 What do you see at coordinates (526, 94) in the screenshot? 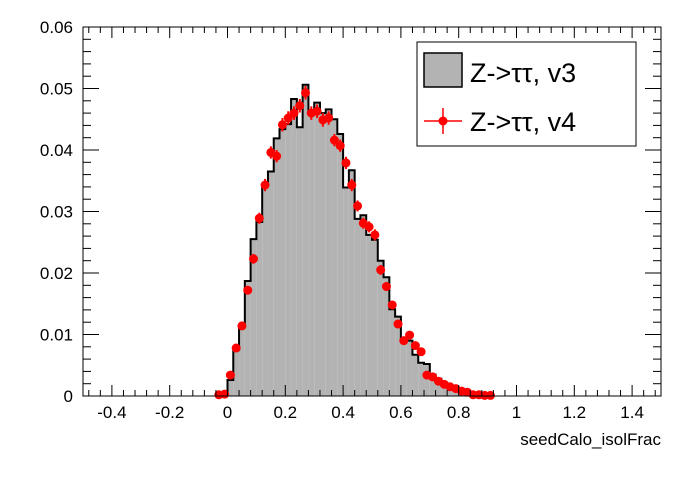
I see `legend: Z->ττ, v3 Z->ττ, v4` at bounding box center [526, 94].